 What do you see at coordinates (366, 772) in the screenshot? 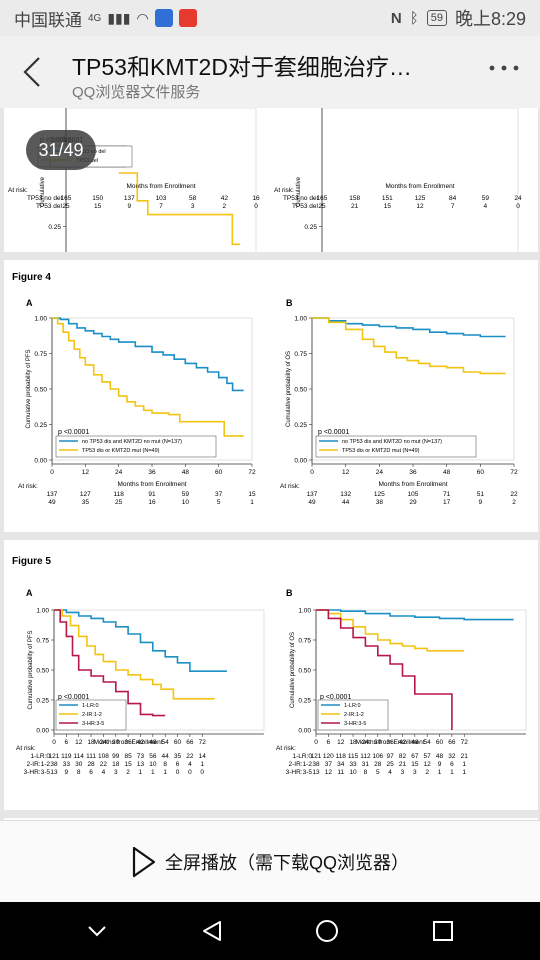
I see `risk-value: 8` at bounding box center [366, 772].